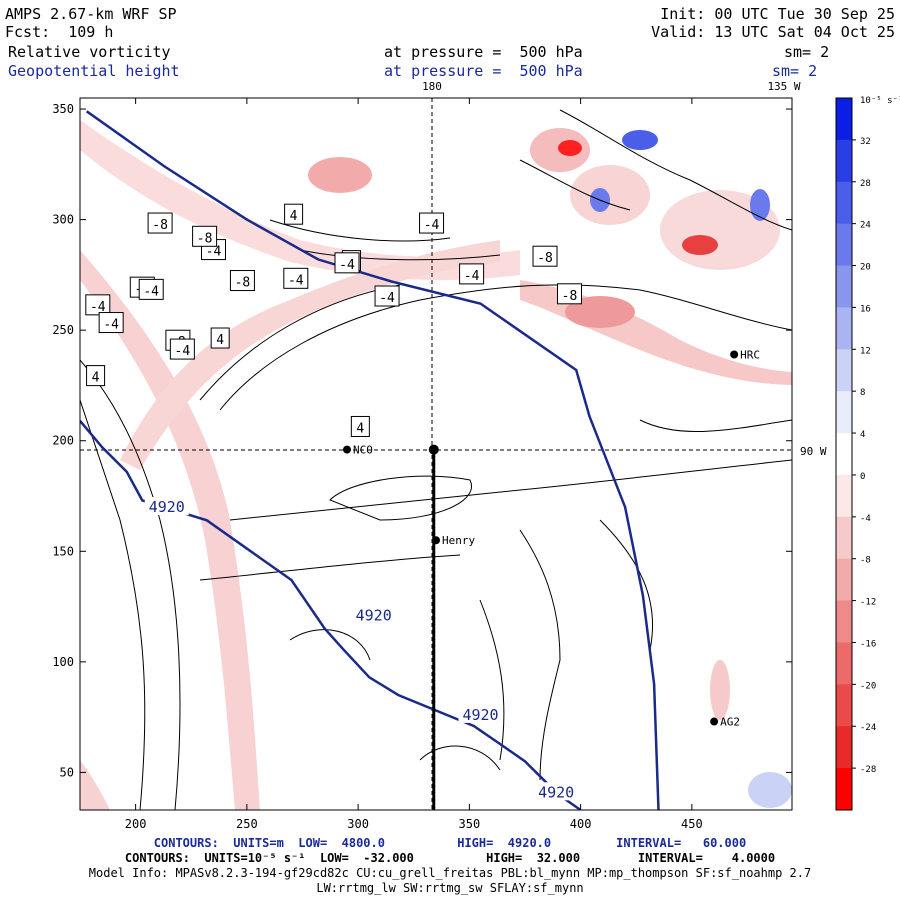 The width and height of the screenshot is (900, 900). What do you see at coordinates (63, 220) in the screenshot?
I see `y-tick-label: 300` at bounding box center [63, 220].